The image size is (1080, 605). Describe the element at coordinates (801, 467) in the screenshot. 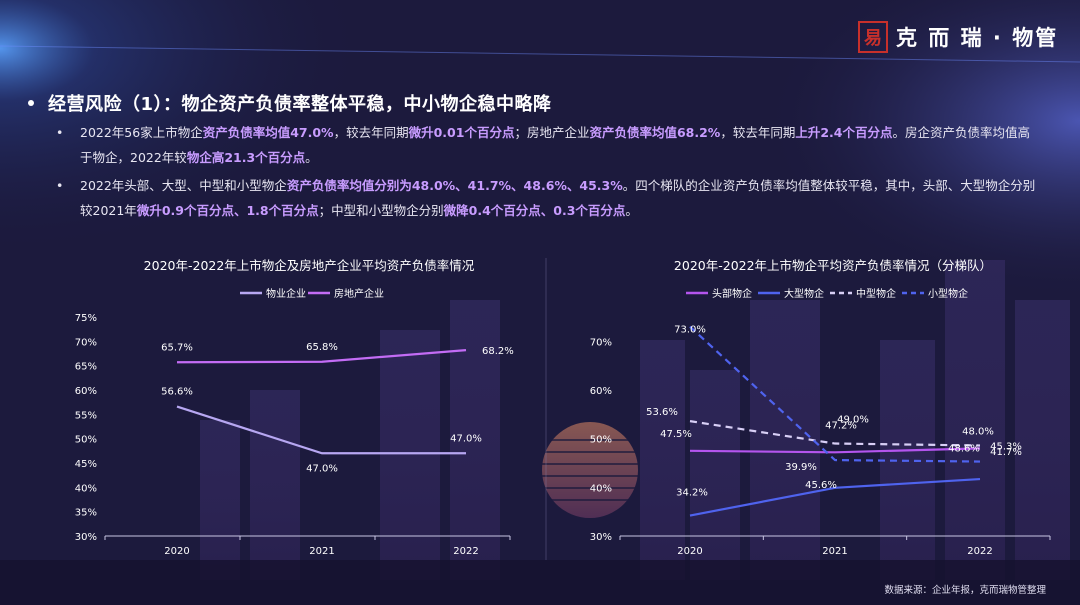

I see `data-label: 39.9%` at that location.